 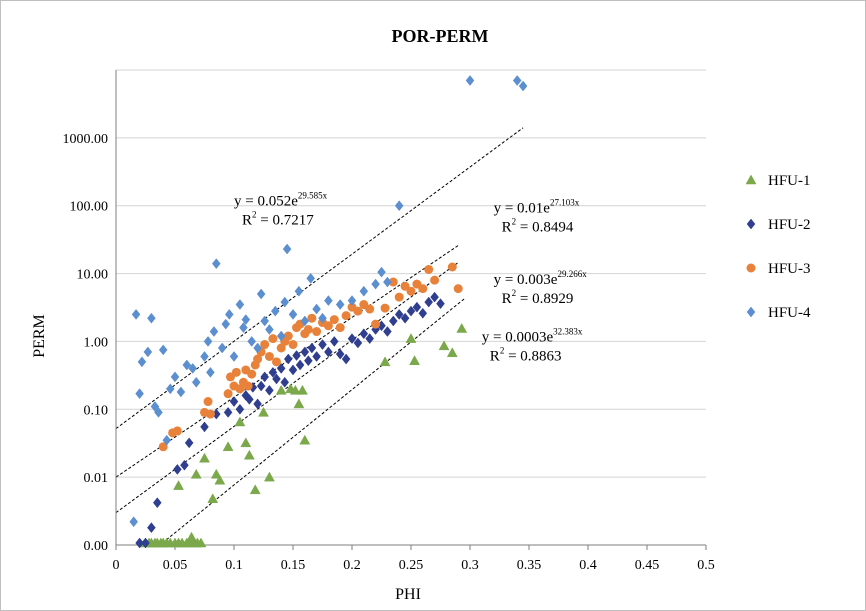 What do you see at coordinates (572, 274) in the screenshot?
I see `equation-exponent: 29.266x` at bounding box center [572, 274].